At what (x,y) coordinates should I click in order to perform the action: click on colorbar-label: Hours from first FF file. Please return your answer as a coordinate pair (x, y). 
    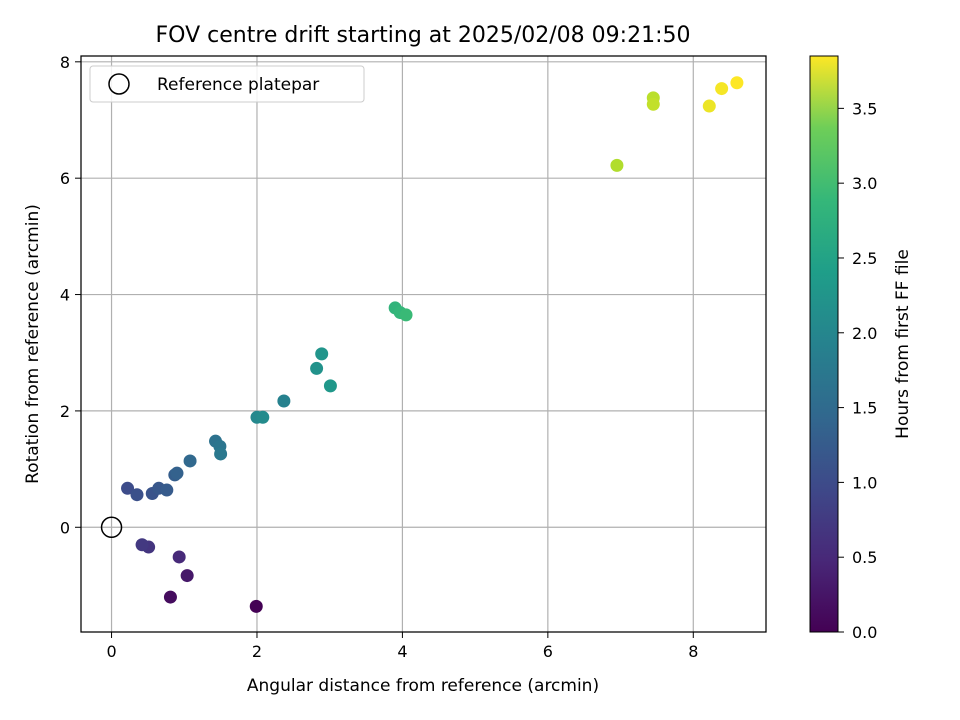
    Looking at the image, I should click on (903, 344).